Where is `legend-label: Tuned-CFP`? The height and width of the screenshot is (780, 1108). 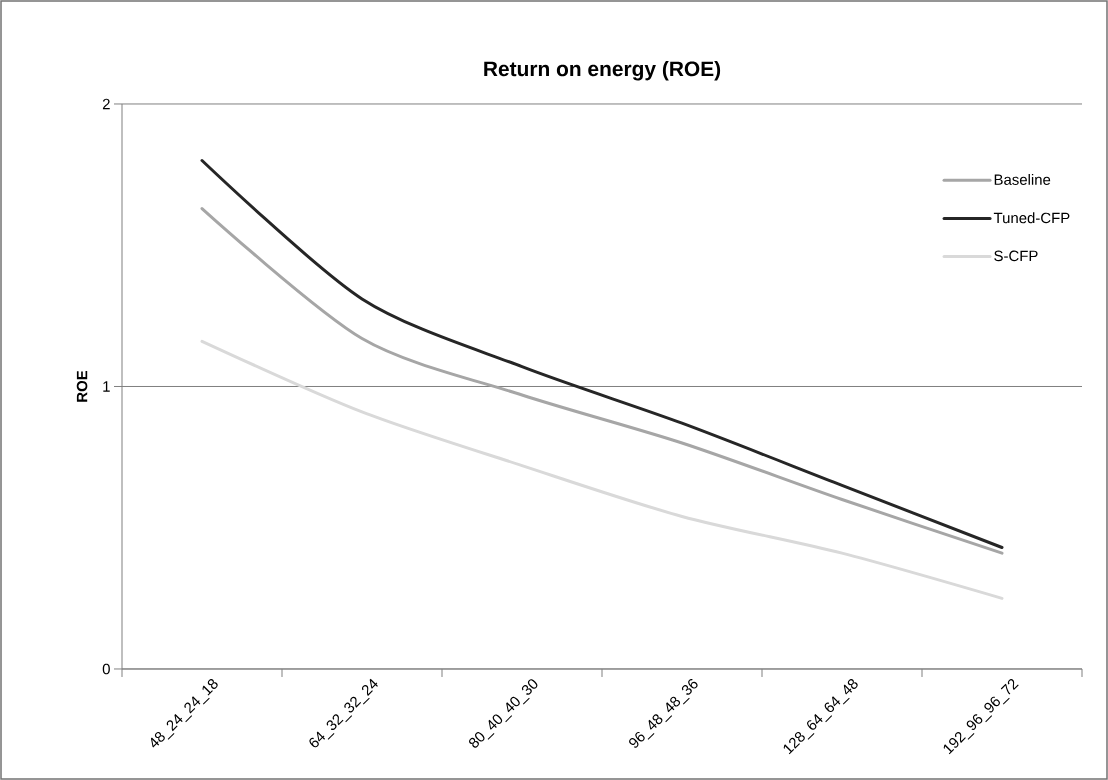
legend-label: Tuned-CFP is located at coordinates (1031, 218).